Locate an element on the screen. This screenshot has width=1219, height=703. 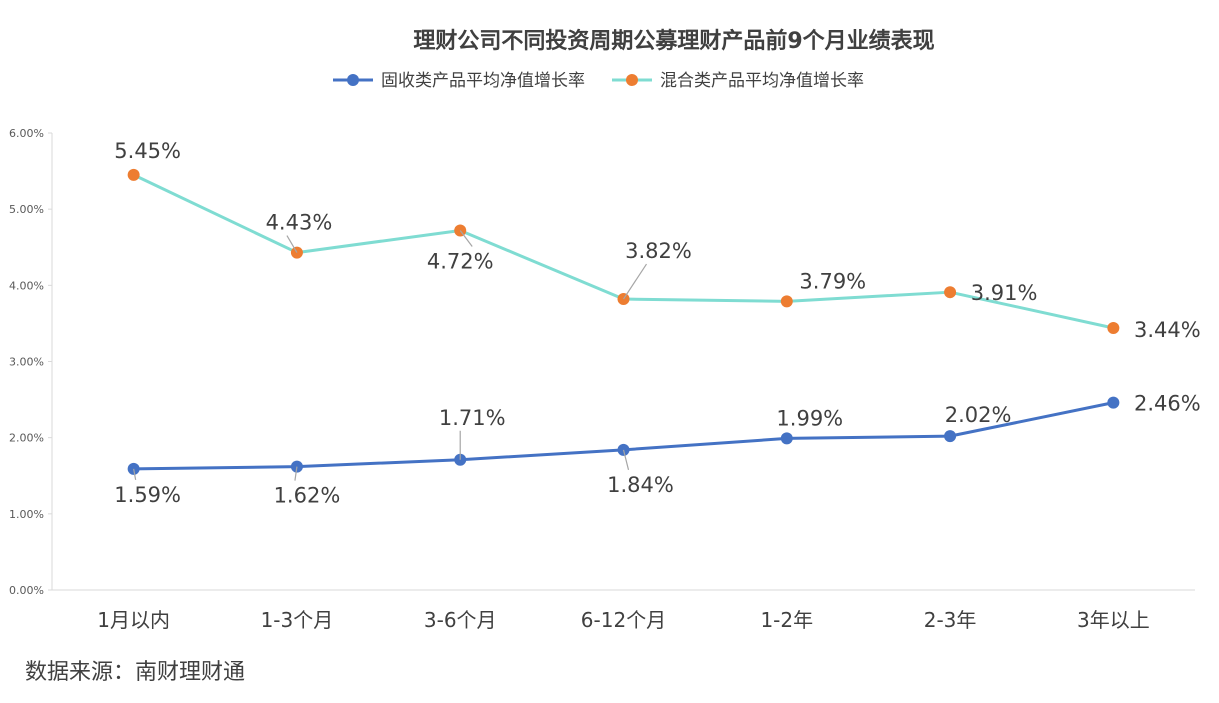
x-axis-ticks: 1月以内 1-3个月 3-6个月 6-12个月 1-2年 2-3年 3年以上 is located at coordinates (623, 620).